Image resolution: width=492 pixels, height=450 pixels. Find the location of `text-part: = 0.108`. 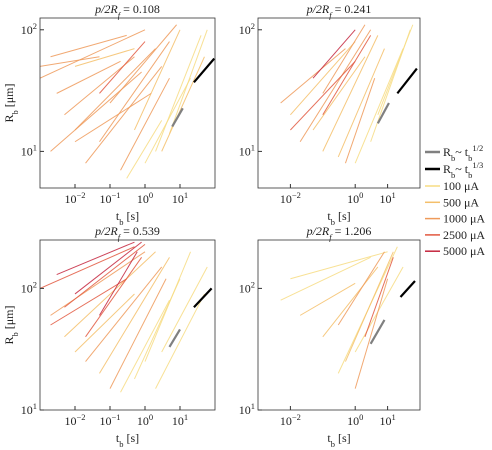

text-part: = 0.108 is located at coordinates (140, 9).